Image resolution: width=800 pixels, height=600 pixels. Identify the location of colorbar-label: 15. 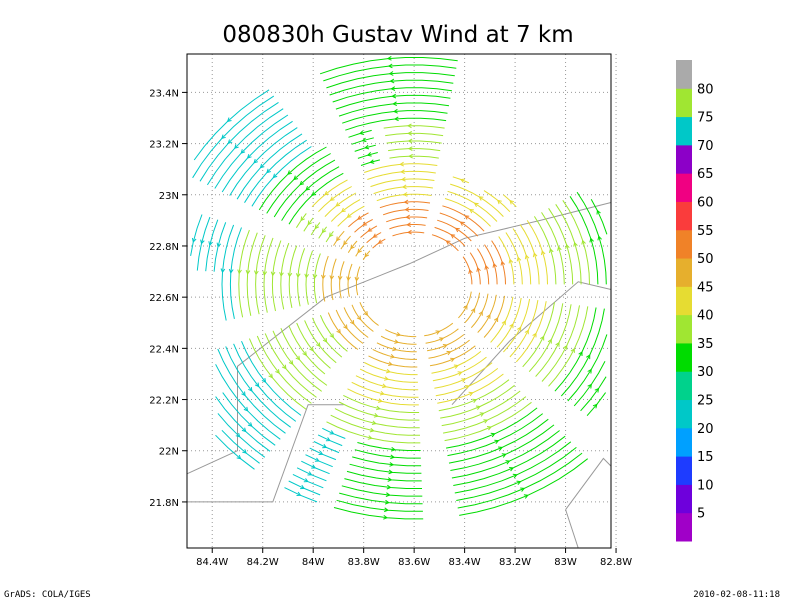
(705, 457).